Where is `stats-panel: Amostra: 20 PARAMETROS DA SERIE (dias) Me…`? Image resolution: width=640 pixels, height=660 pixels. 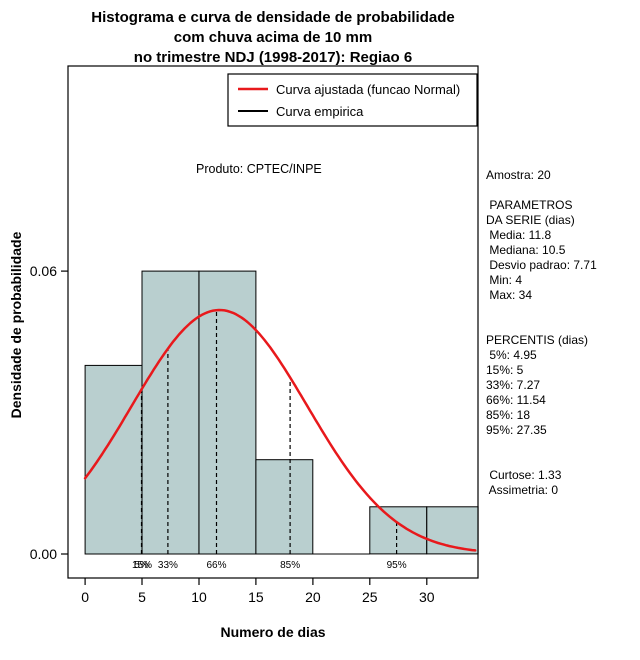 stats-panel: Amostra: 20 PARAMETROS DA SERIE (dias) Me… is located at coordinates (561, 333).